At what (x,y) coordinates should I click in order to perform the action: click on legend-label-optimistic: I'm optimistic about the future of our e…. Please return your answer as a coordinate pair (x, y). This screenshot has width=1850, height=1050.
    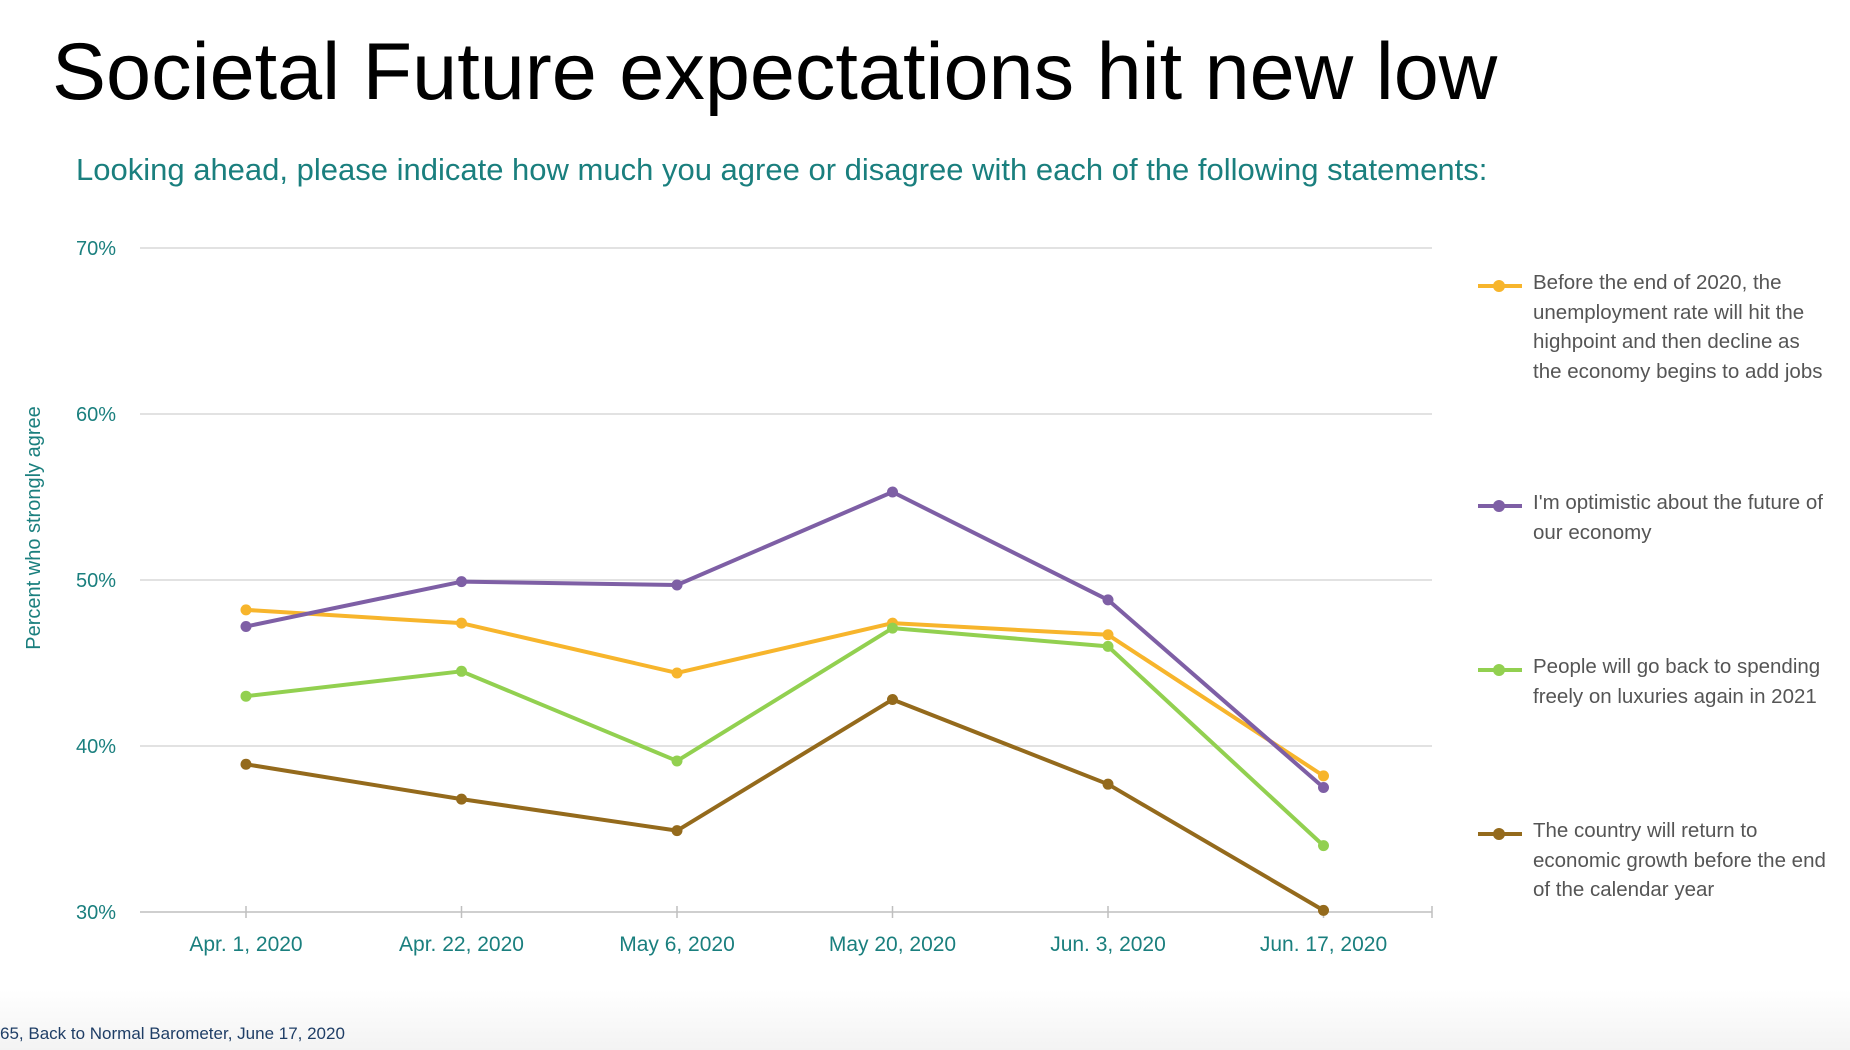
    Looking at the image, I should click on (1678, 517).